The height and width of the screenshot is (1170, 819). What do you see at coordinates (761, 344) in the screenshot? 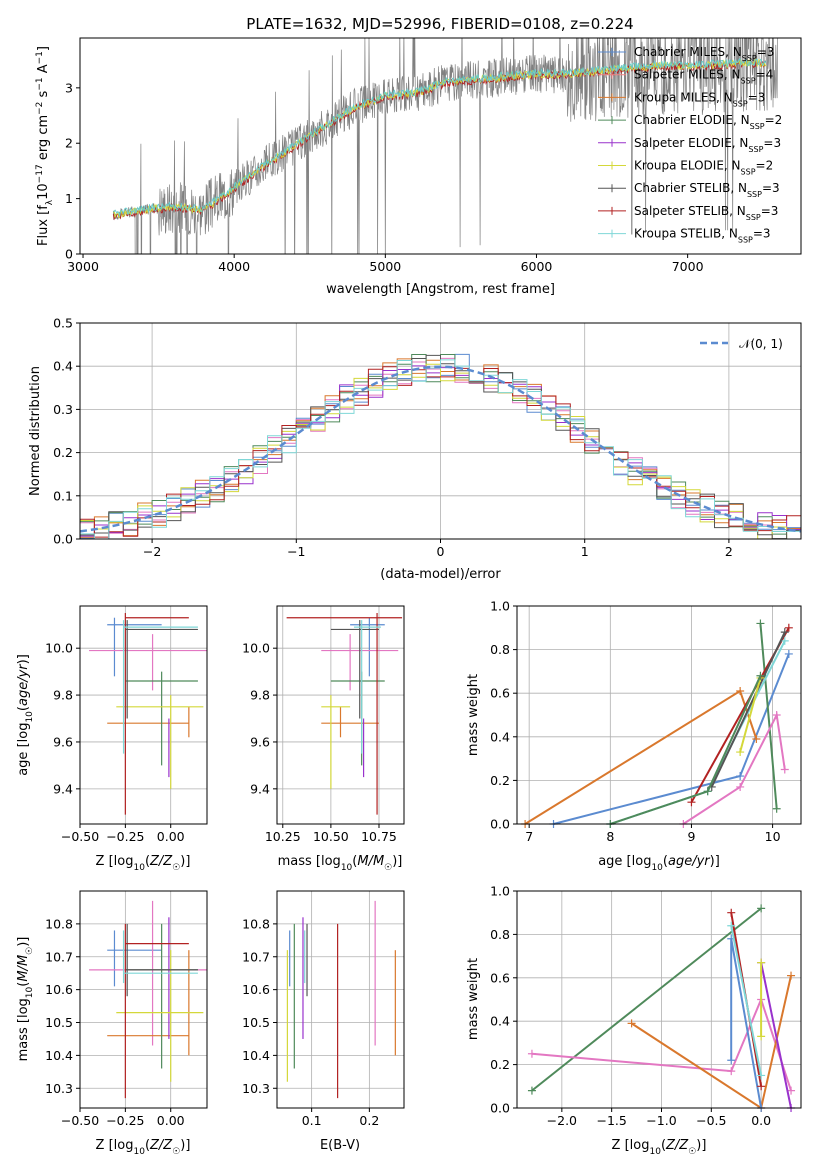
I see `legend-label: 𝒩(0, 1)` at bounding box center [761, 344].